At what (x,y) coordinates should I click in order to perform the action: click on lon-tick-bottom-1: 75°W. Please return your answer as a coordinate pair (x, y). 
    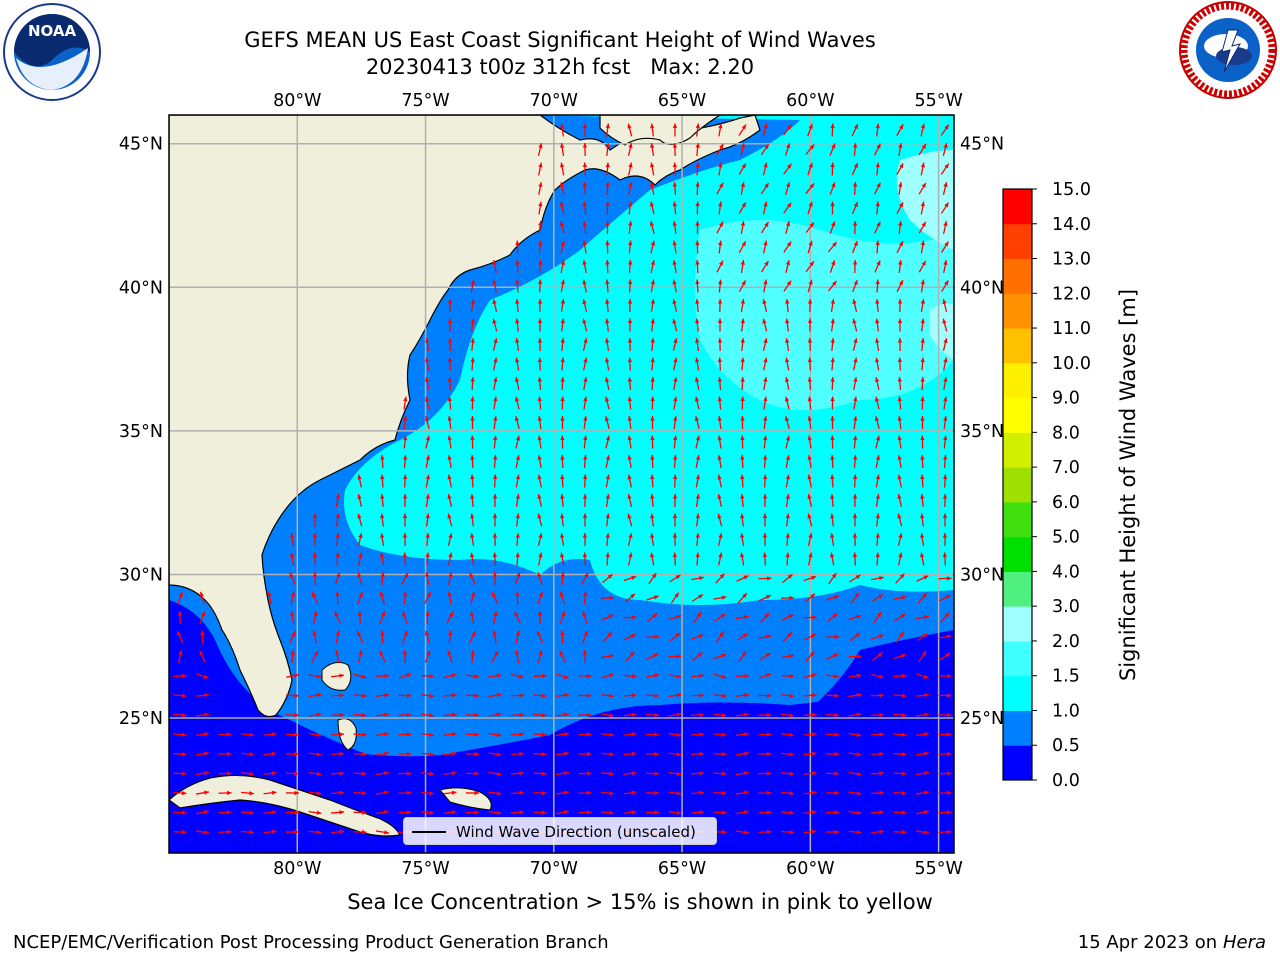
    Looking at the image, I should click on (425, 869).